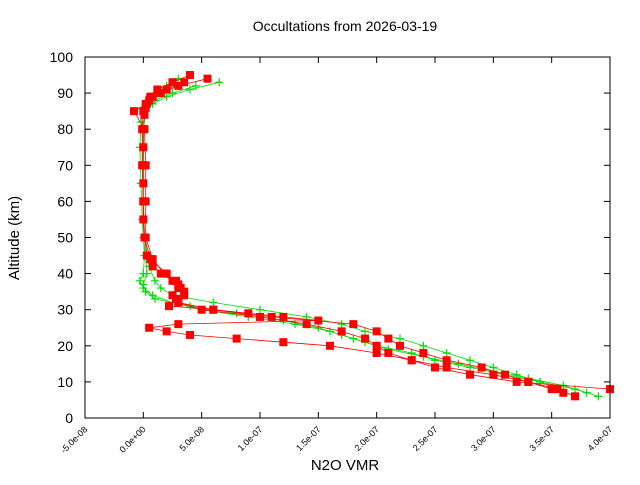 The width and height of the screenshot is (640, 485). What do you see at coordinates (14, 238) in the screenshot?
I see `y-axis-label: Altitude (km)` at bounding box center [14, 238].